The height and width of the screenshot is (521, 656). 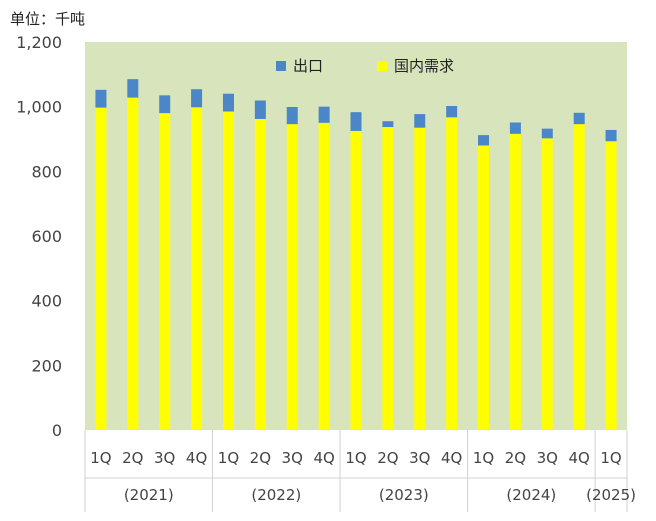 What do you see at coordinates (531, 495) in the screenshot?
I see `year-label: (2024)` at bounding box center [531, 495].